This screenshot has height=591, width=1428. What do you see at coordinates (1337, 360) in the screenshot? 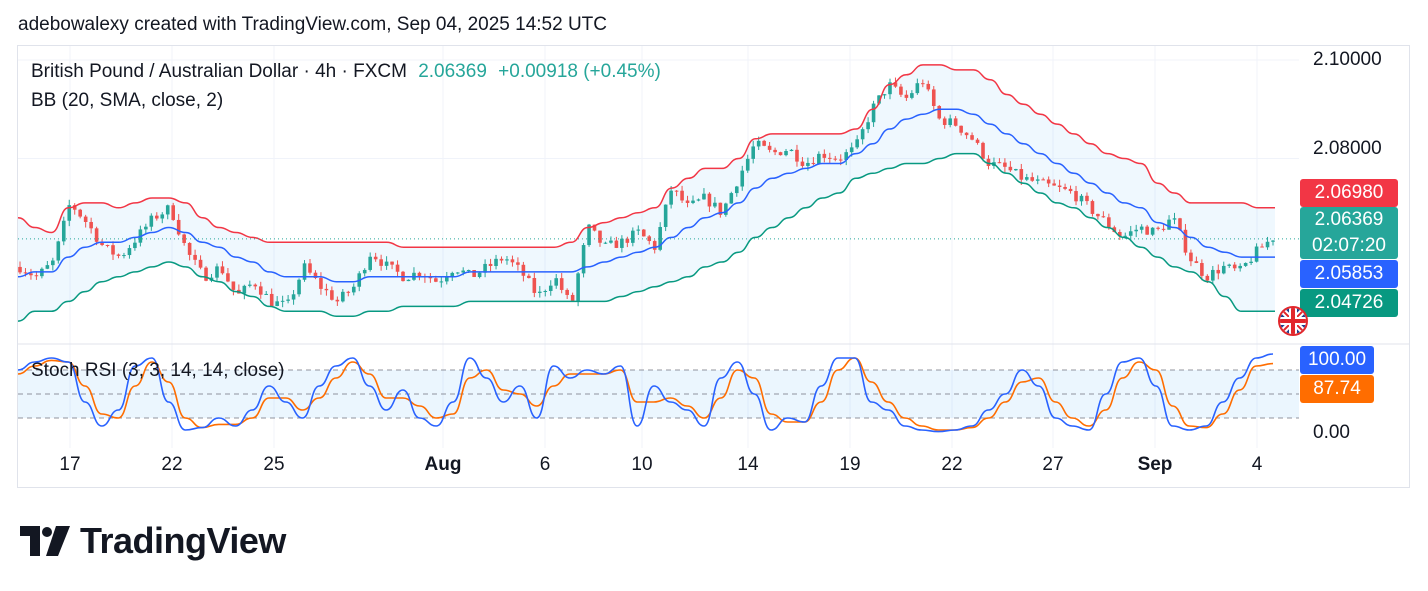
I see `stoch-k-tag: 100.00` at bounding box center [1337, 360].